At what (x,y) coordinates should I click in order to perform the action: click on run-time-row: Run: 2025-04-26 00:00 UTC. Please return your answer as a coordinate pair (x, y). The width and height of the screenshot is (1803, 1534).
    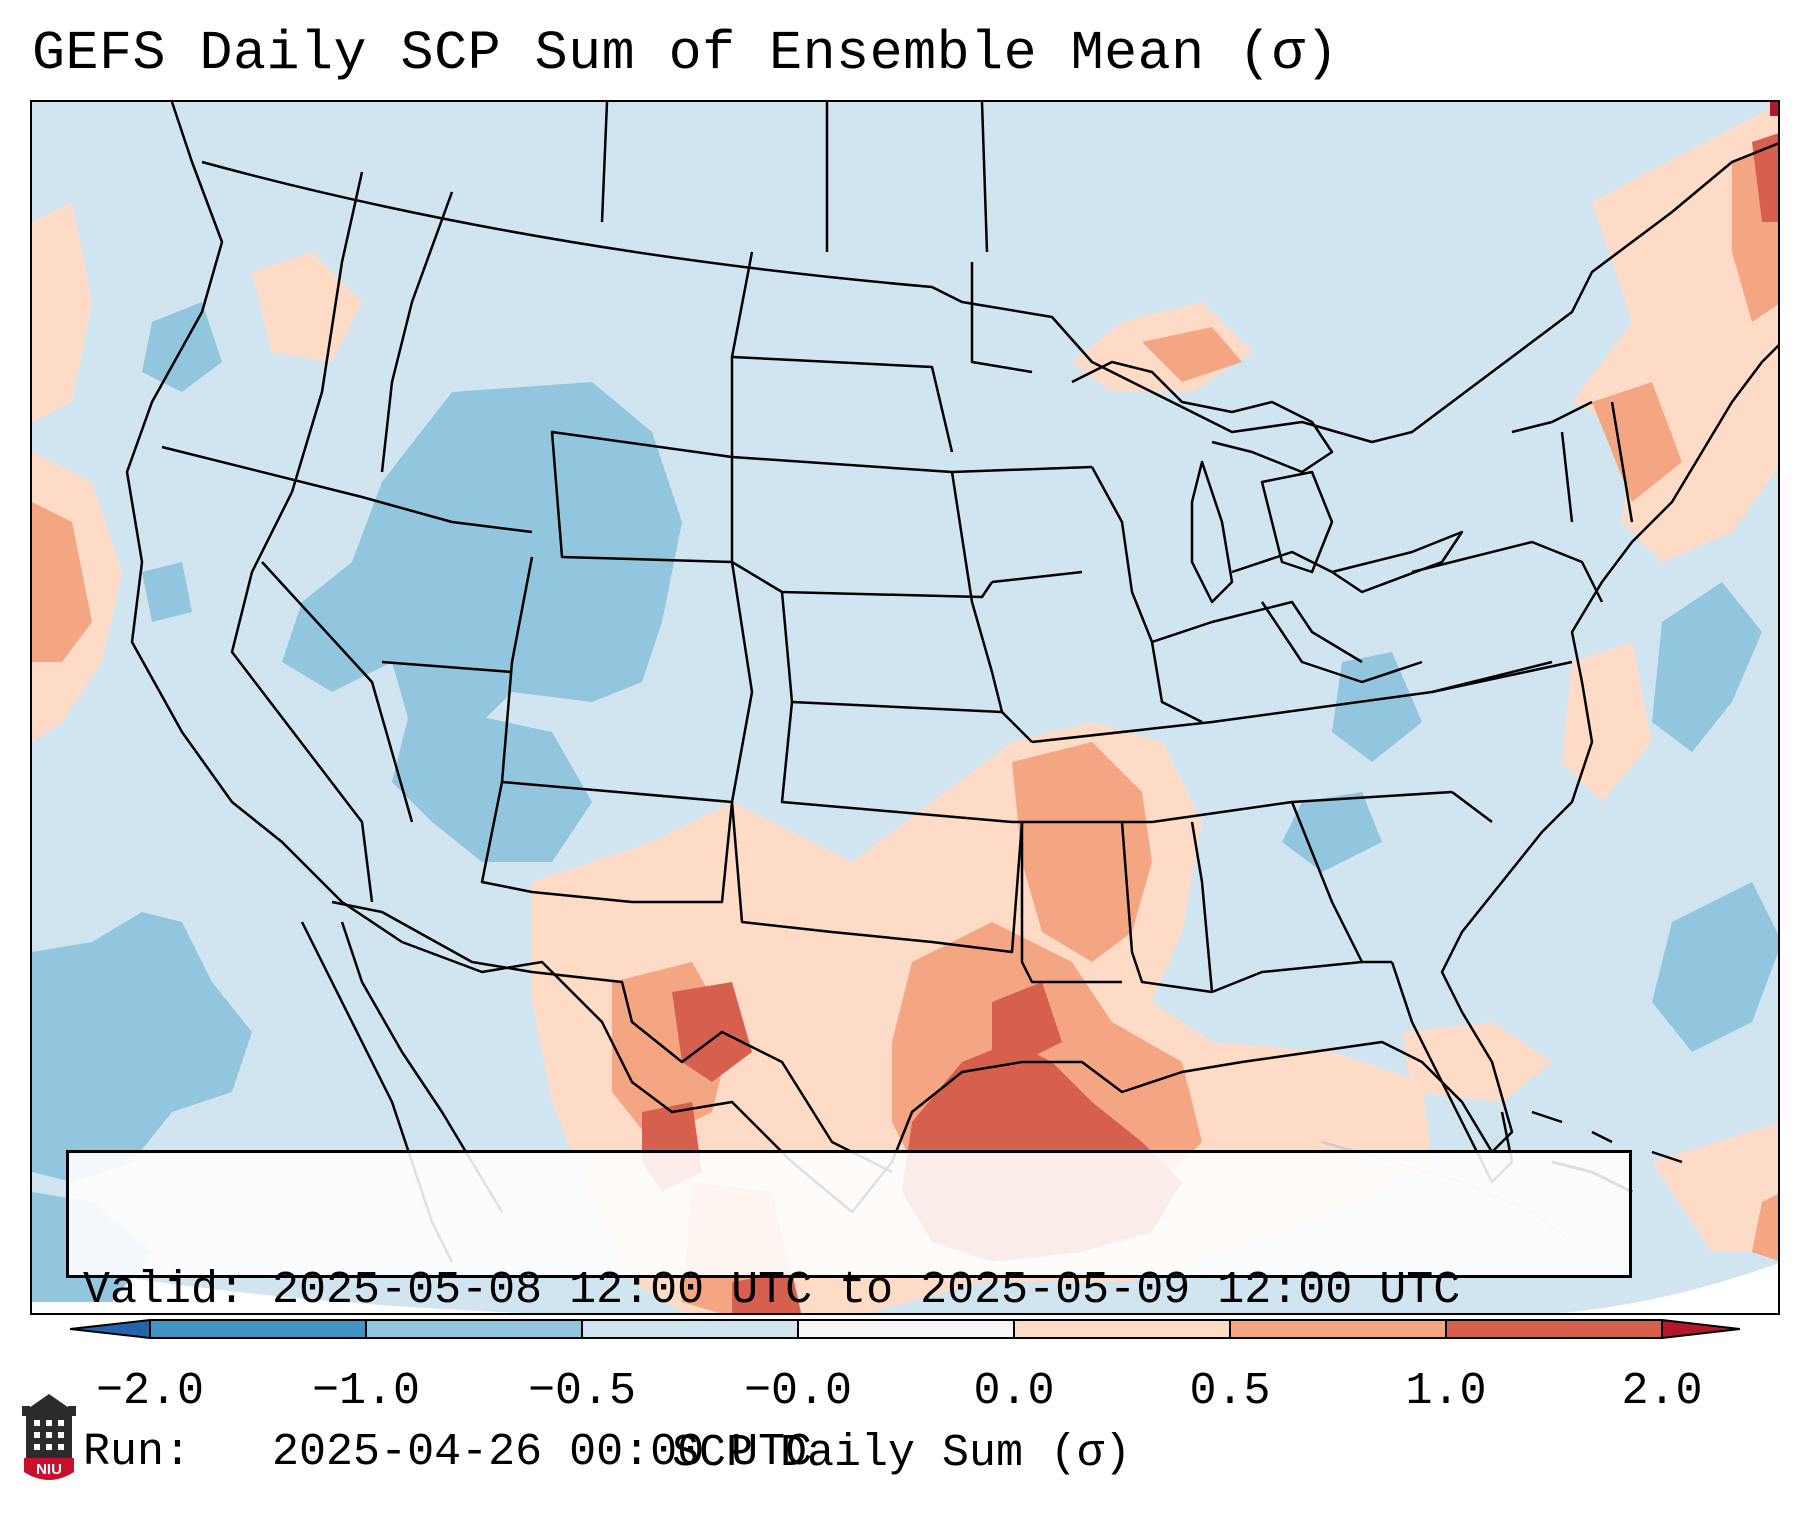
    Looking at the image, I should click on (849, 1453).